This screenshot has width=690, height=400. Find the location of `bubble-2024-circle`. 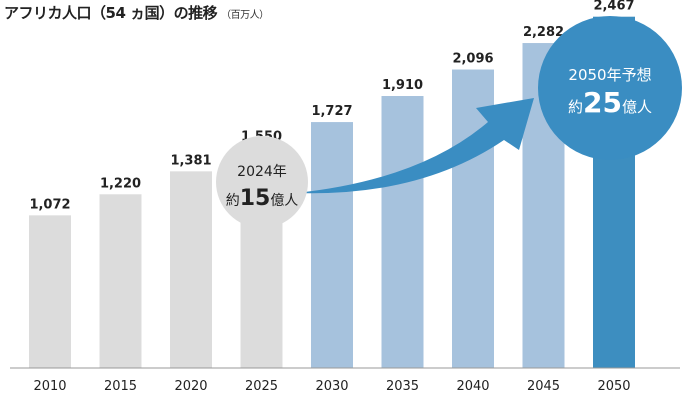

bubble-2024-circle is located at coordinates (262, 182).